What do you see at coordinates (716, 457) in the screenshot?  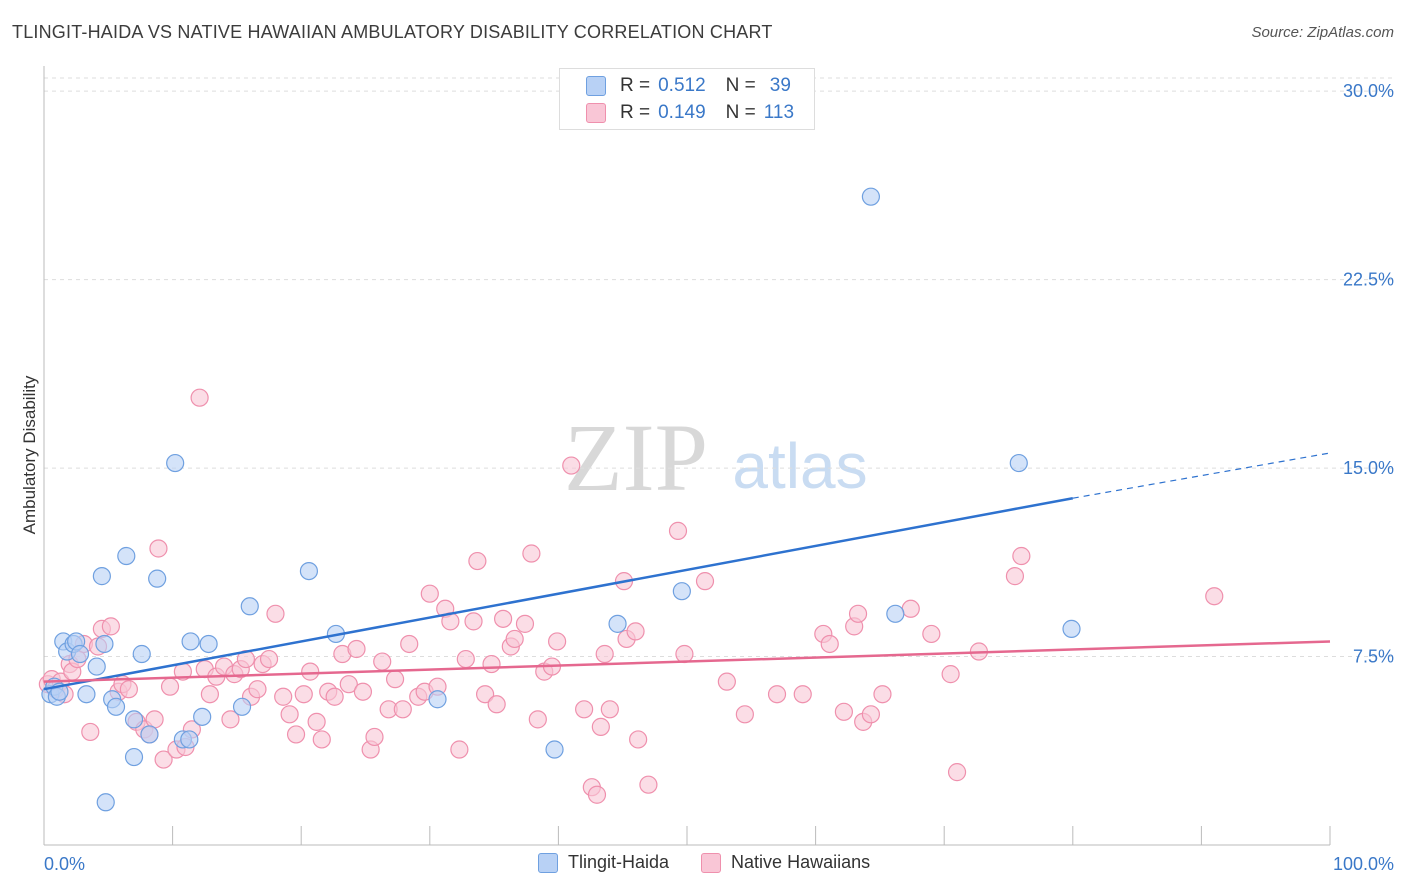 I see `watermark: ZIP atlas` at bounding box center [716, 457].